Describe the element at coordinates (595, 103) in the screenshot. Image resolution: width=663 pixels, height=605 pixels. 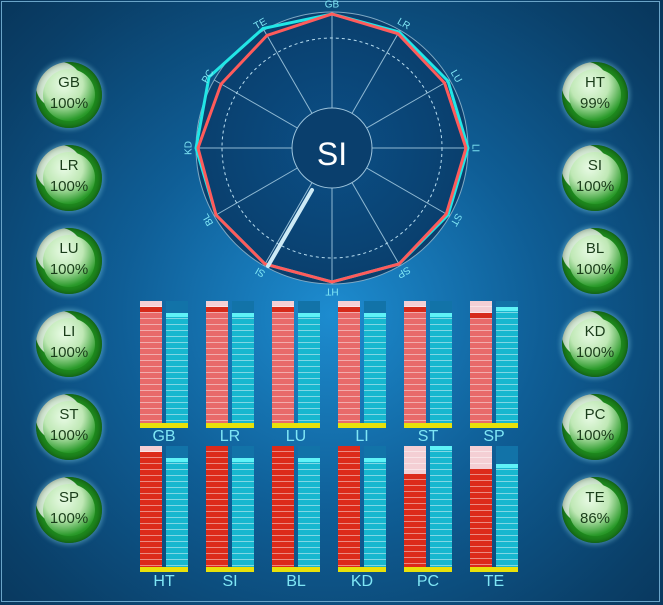
I see `badge-percent: 99%` at that location.